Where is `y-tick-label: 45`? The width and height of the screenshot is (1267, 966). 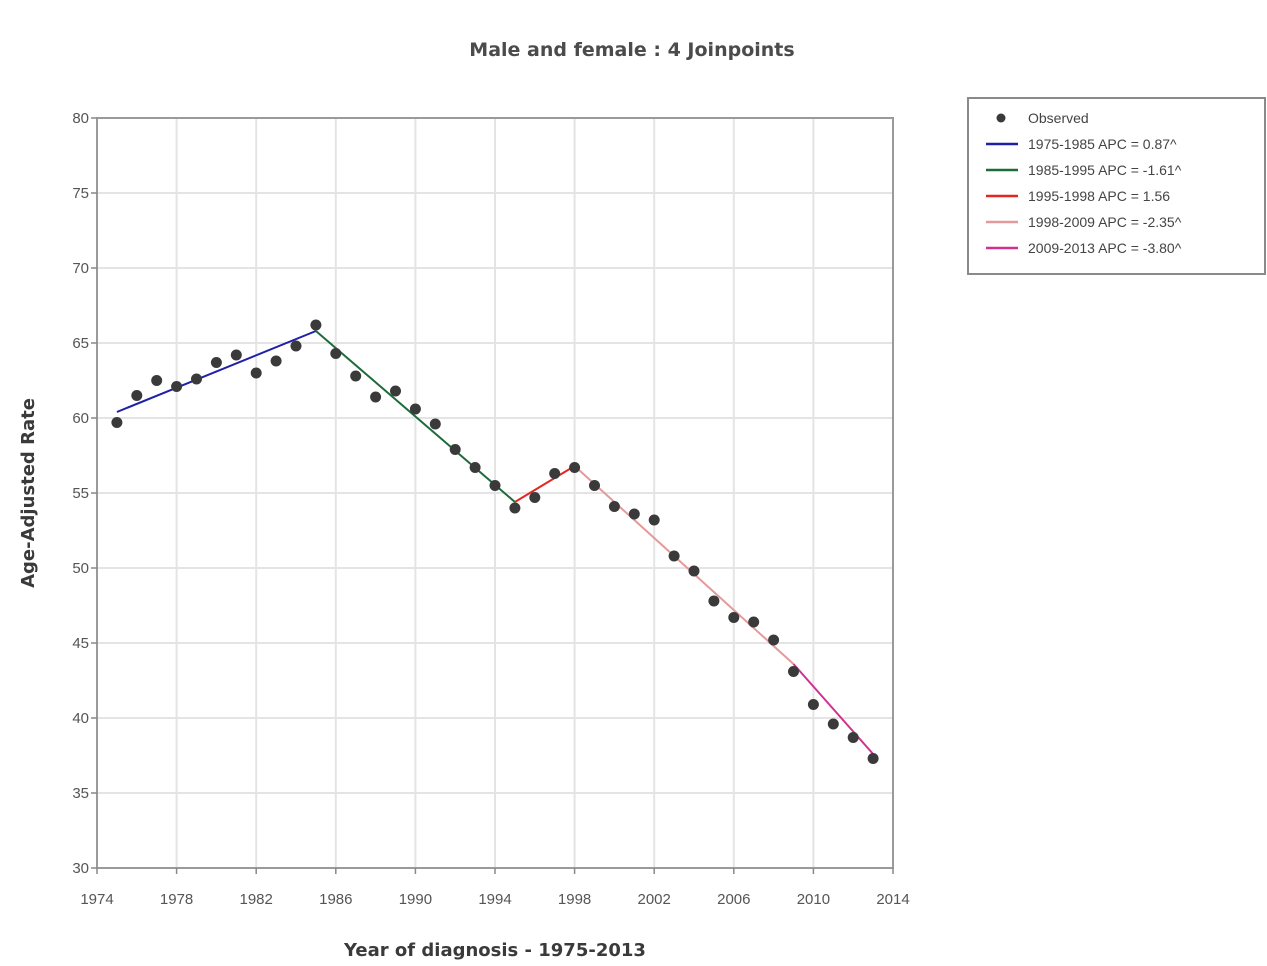
y-tick-label: 45 is located at coordinates (80, 643).